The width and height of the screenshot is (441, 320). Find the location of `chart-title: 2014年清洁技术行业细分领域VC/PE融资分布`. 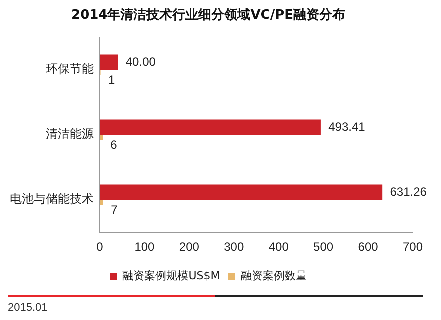

chart-title: 2014年清洁技术行业细分领域VC/PE融资分布 is located at coordinates (209, 16).